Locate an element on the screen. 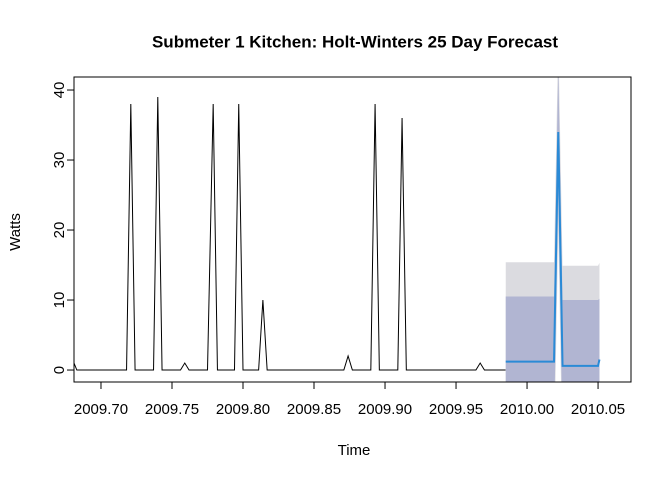 The image size is (672, 480). x-tick-label: 2009.70 is located at coordinates (101, 409).